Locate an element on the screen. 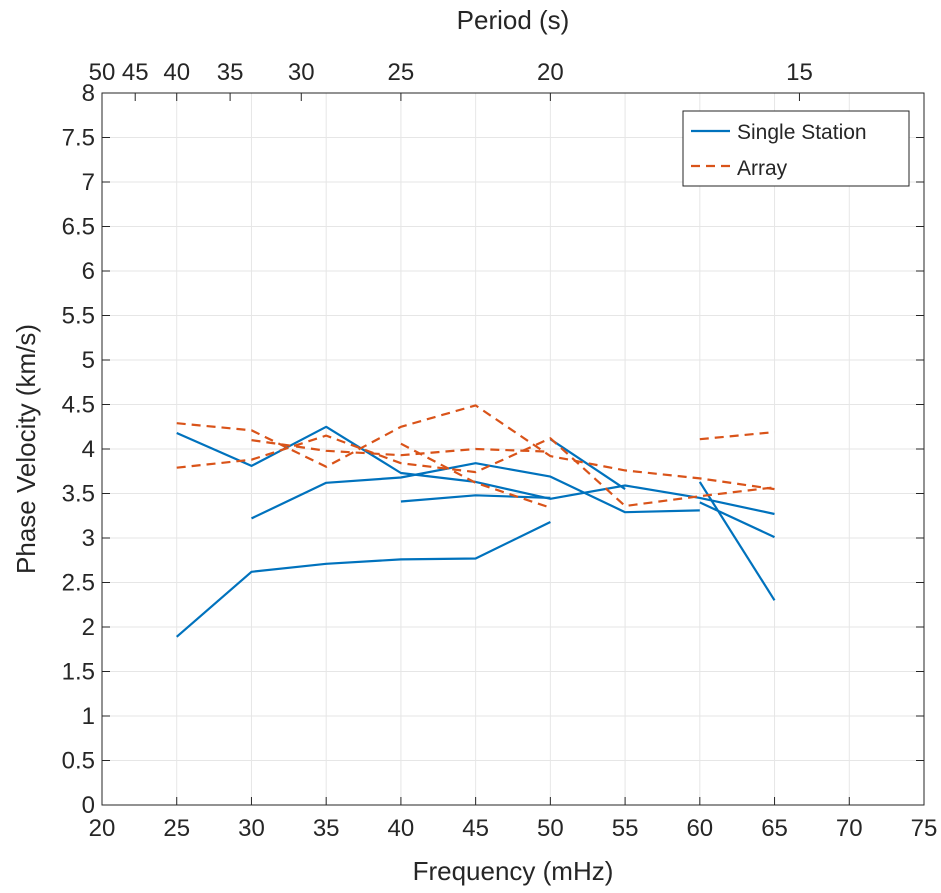  y-tick-label: 2 is located at coordinates (88, 627).